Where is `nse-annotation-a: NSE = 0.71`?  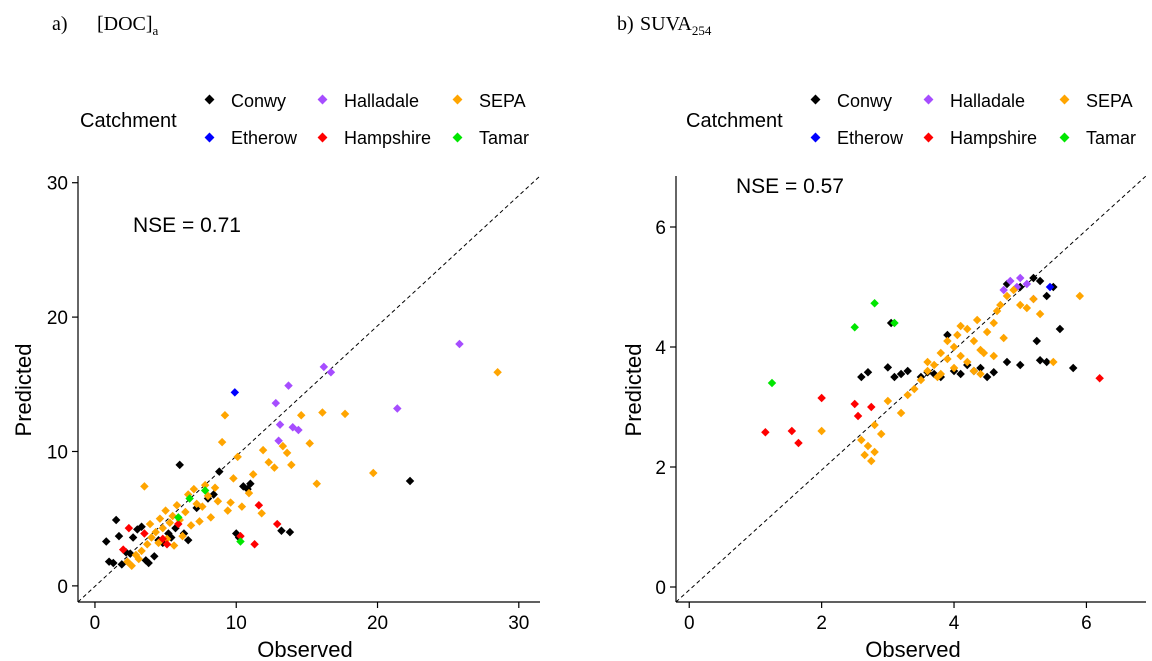
nse-annotation-a: NSE = 0.71 is located at coordinates (187, 225).